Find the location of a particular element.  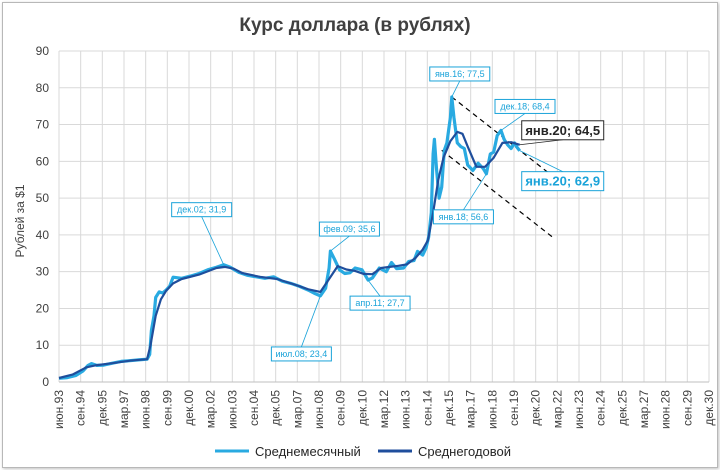

y-tick-label: 70 is located at coordinates (43, 125).